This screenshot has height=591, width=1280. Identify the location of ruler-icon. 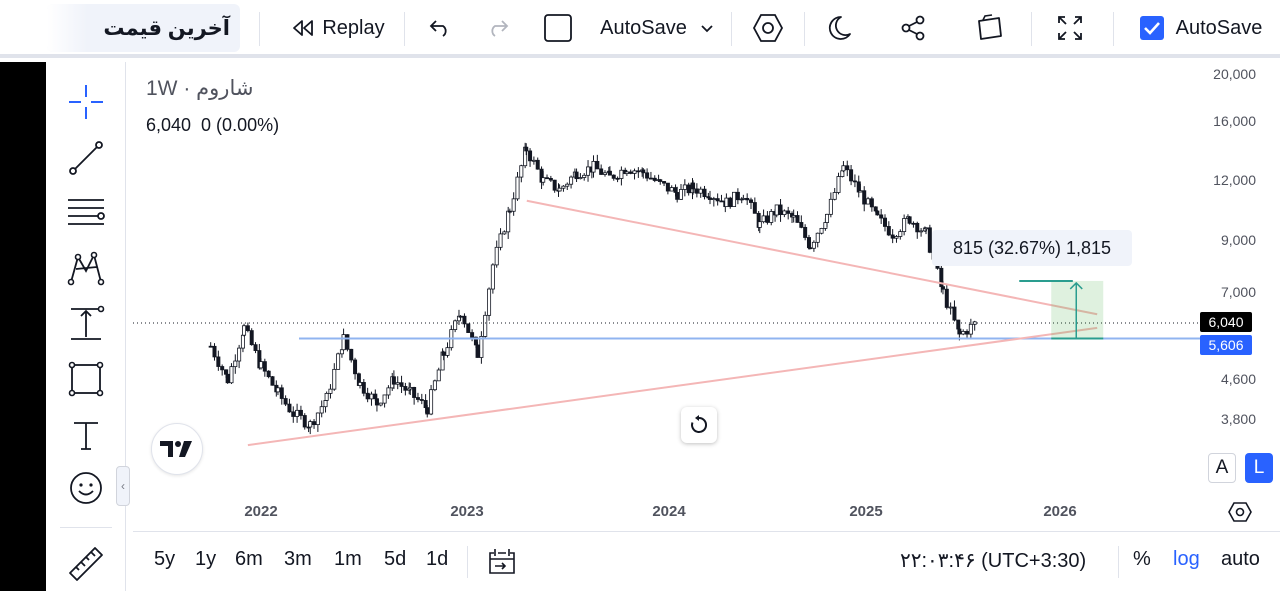
(86, 564).